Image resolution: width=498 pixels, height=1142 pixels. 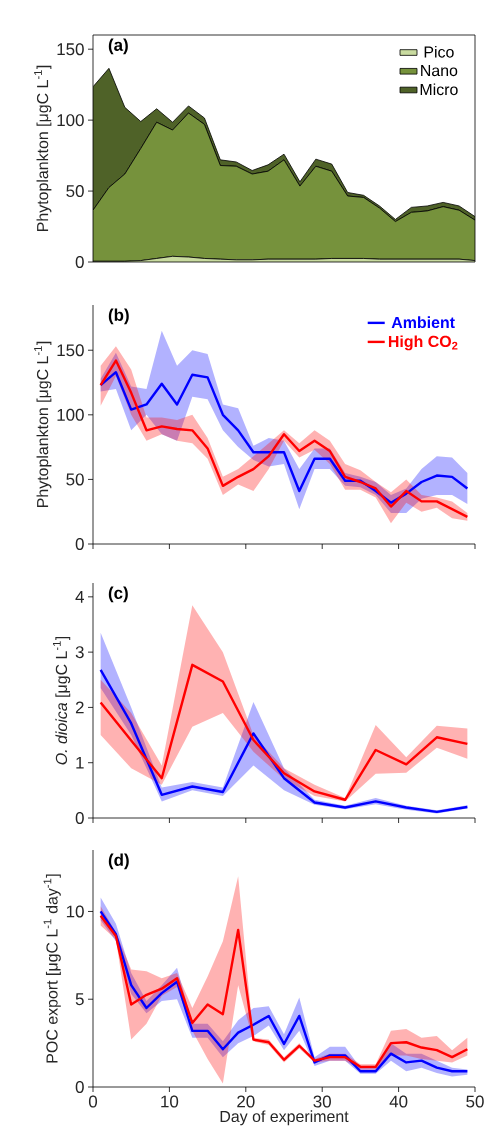 I want to click on y-tick-label: 3, so click(x=79, y=652).